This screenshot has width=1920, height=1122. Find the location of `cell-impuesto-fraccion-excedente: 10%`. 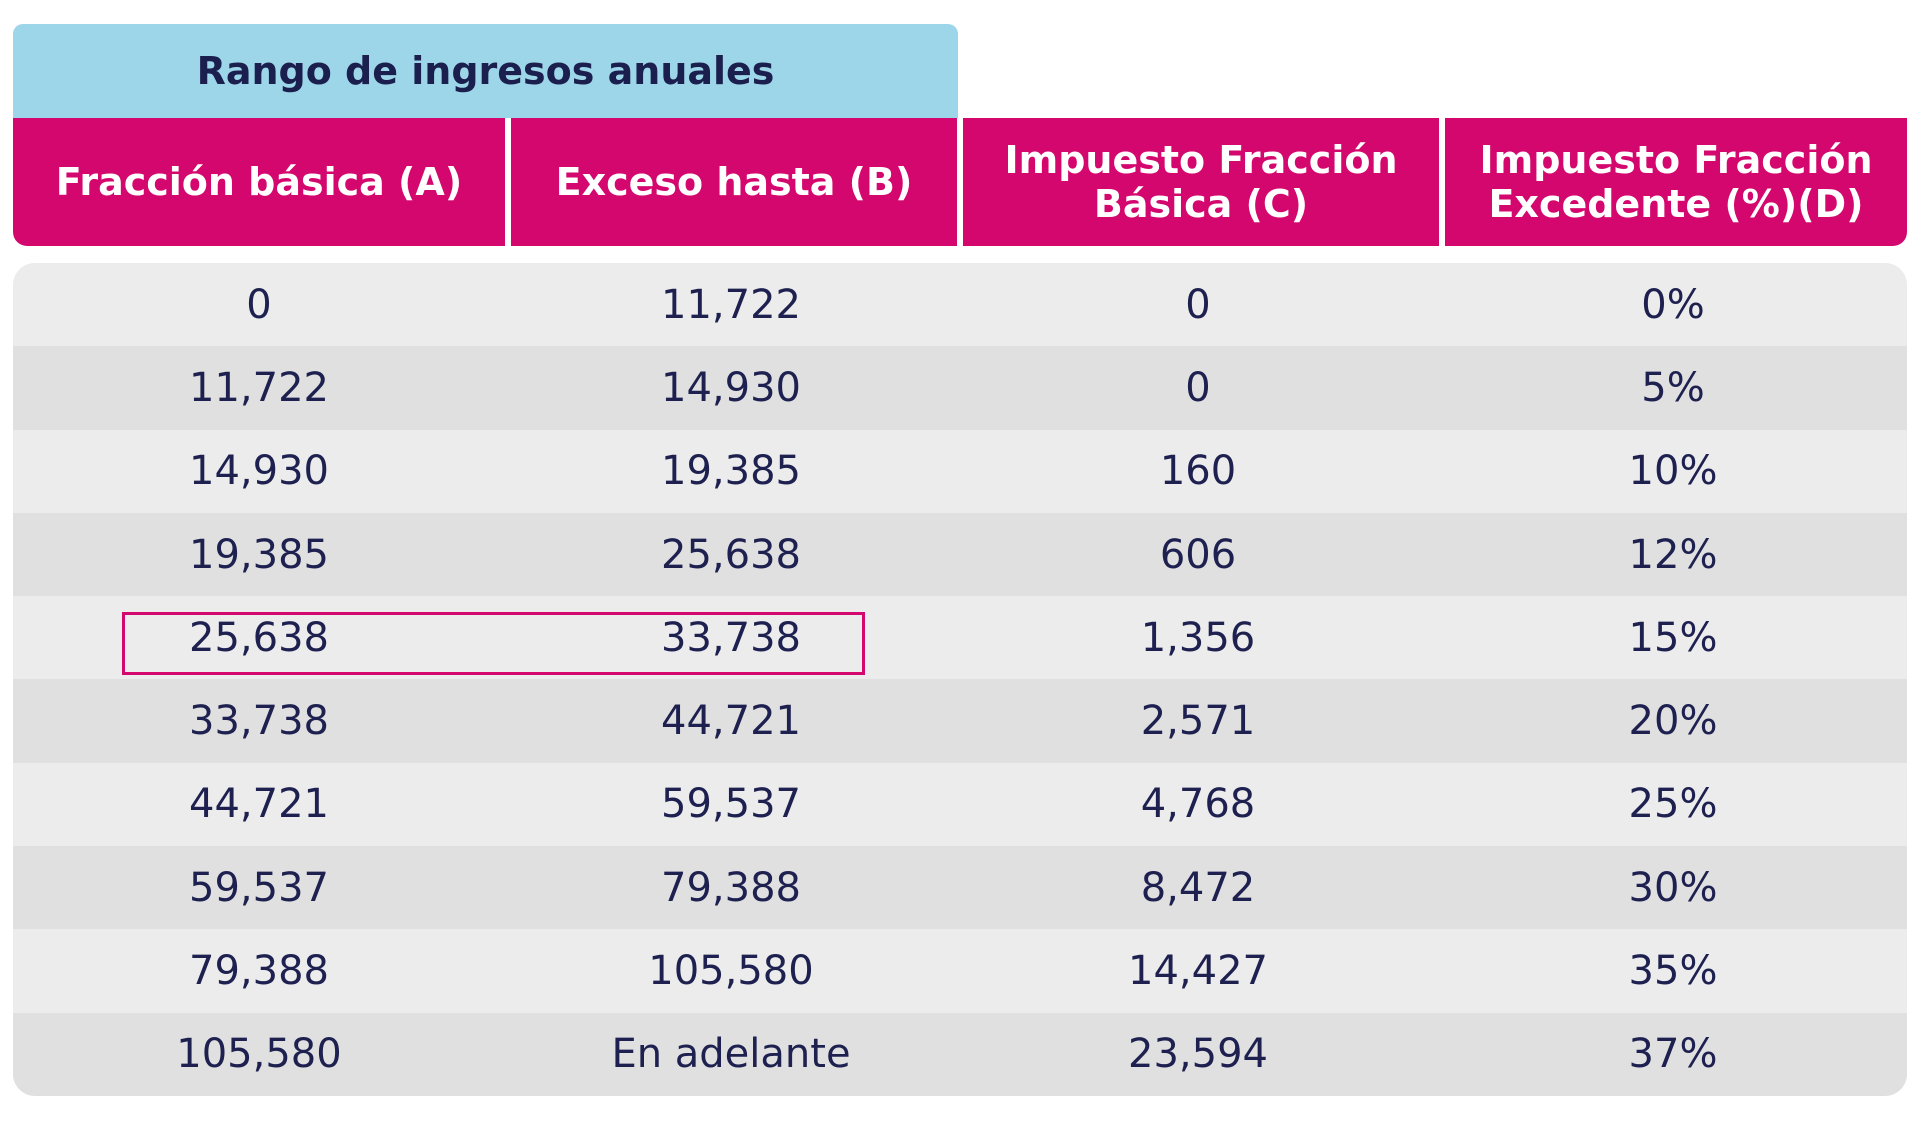

cell-impuesto-fraccion-excedente: 10% is located at coordinates (1673, 471).